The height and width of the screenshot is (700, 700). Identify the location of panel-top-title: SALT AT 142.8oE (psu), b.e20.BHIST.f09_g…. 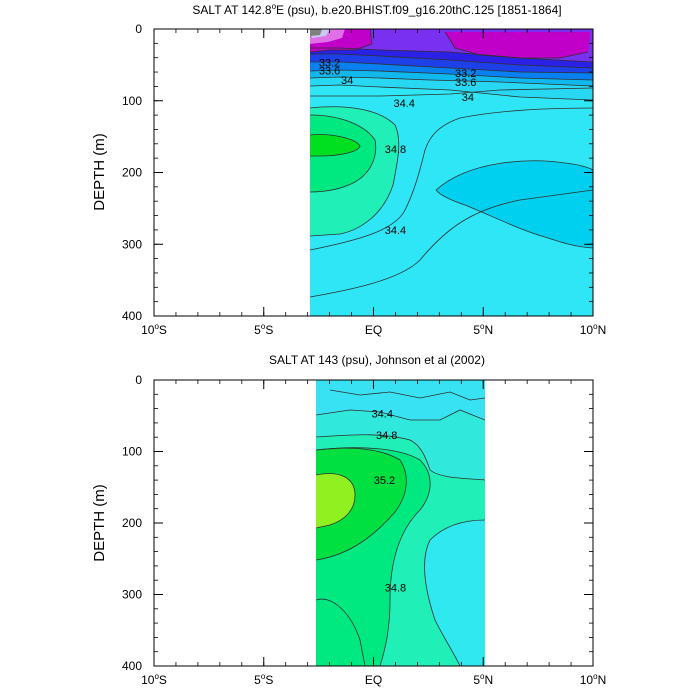
(376, 9).